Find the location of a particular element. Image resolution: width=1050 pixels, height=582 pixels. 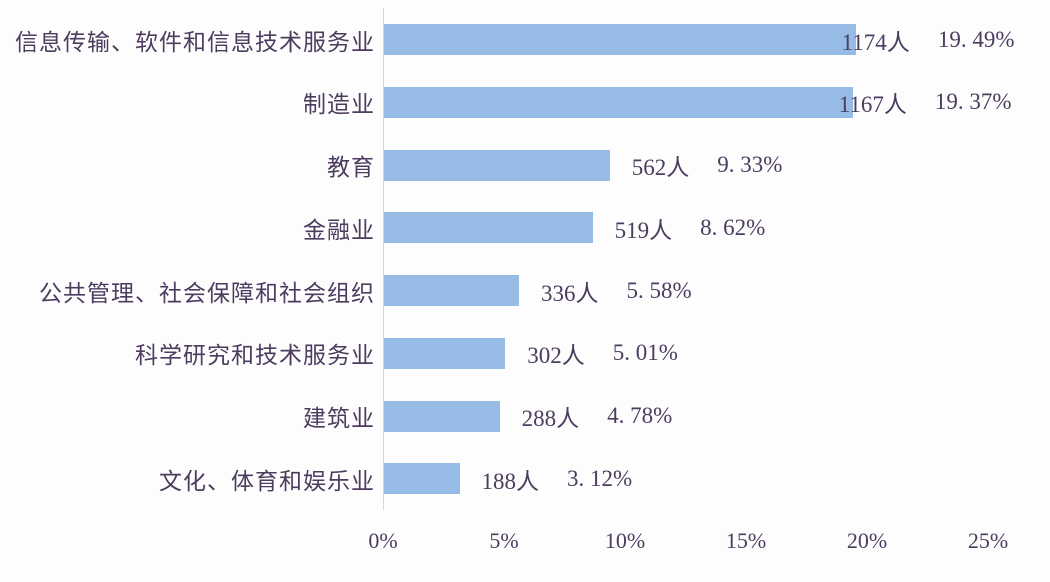

value-labels: 336人 5. 58% is located at coordinates (616, 290).